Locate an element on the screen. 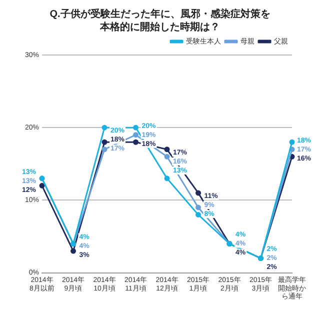 This screenshot has width=320, height=320. chart-title: Q.子供が受験生だった年に、風邪・感染症対策を本格的に開始した時期は？ is located at coordinates (160, 21).